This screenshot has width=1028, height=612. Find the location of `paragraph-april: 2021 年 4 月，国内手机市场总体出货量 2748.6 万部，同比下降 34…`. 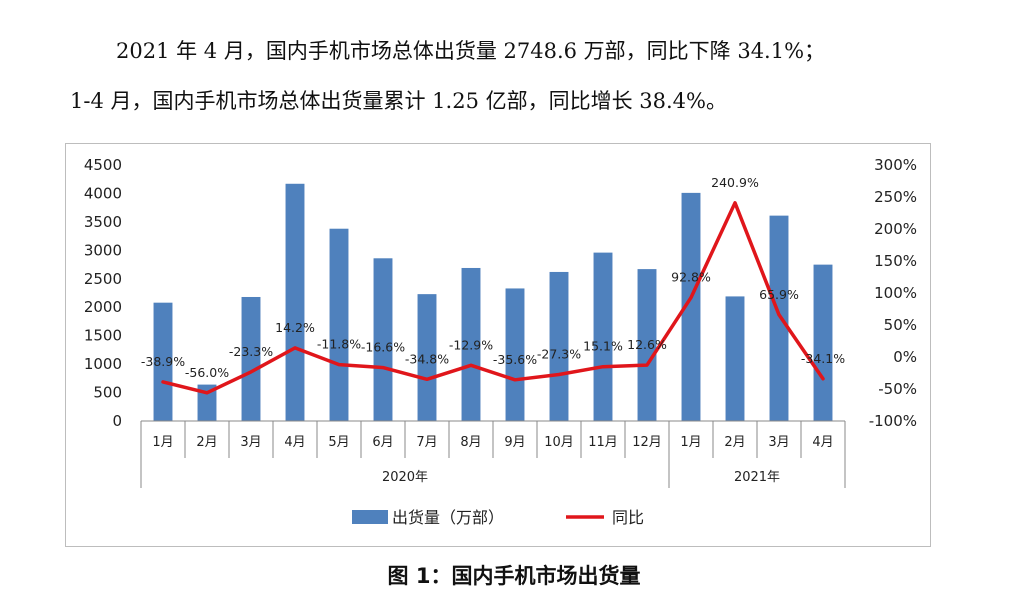

paragraph-april: 2021 年 4 月，国内手机市场总体出货量 2748.6 万部，同比下降 34… is located at coordinates (471, 51).